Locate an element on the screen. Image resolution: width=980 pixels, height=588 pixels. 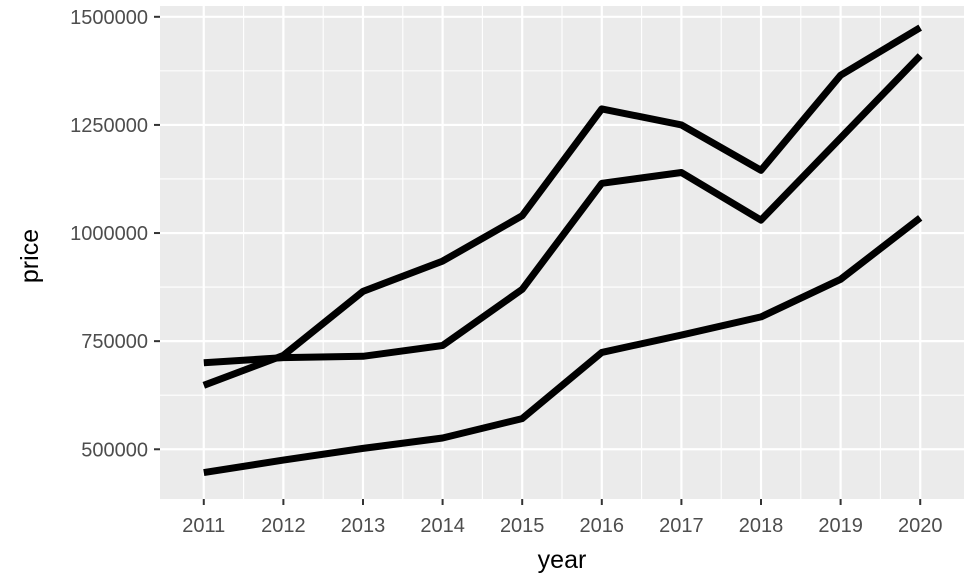
y-tick-label: 1500000 is located at coordinates (109, 18).